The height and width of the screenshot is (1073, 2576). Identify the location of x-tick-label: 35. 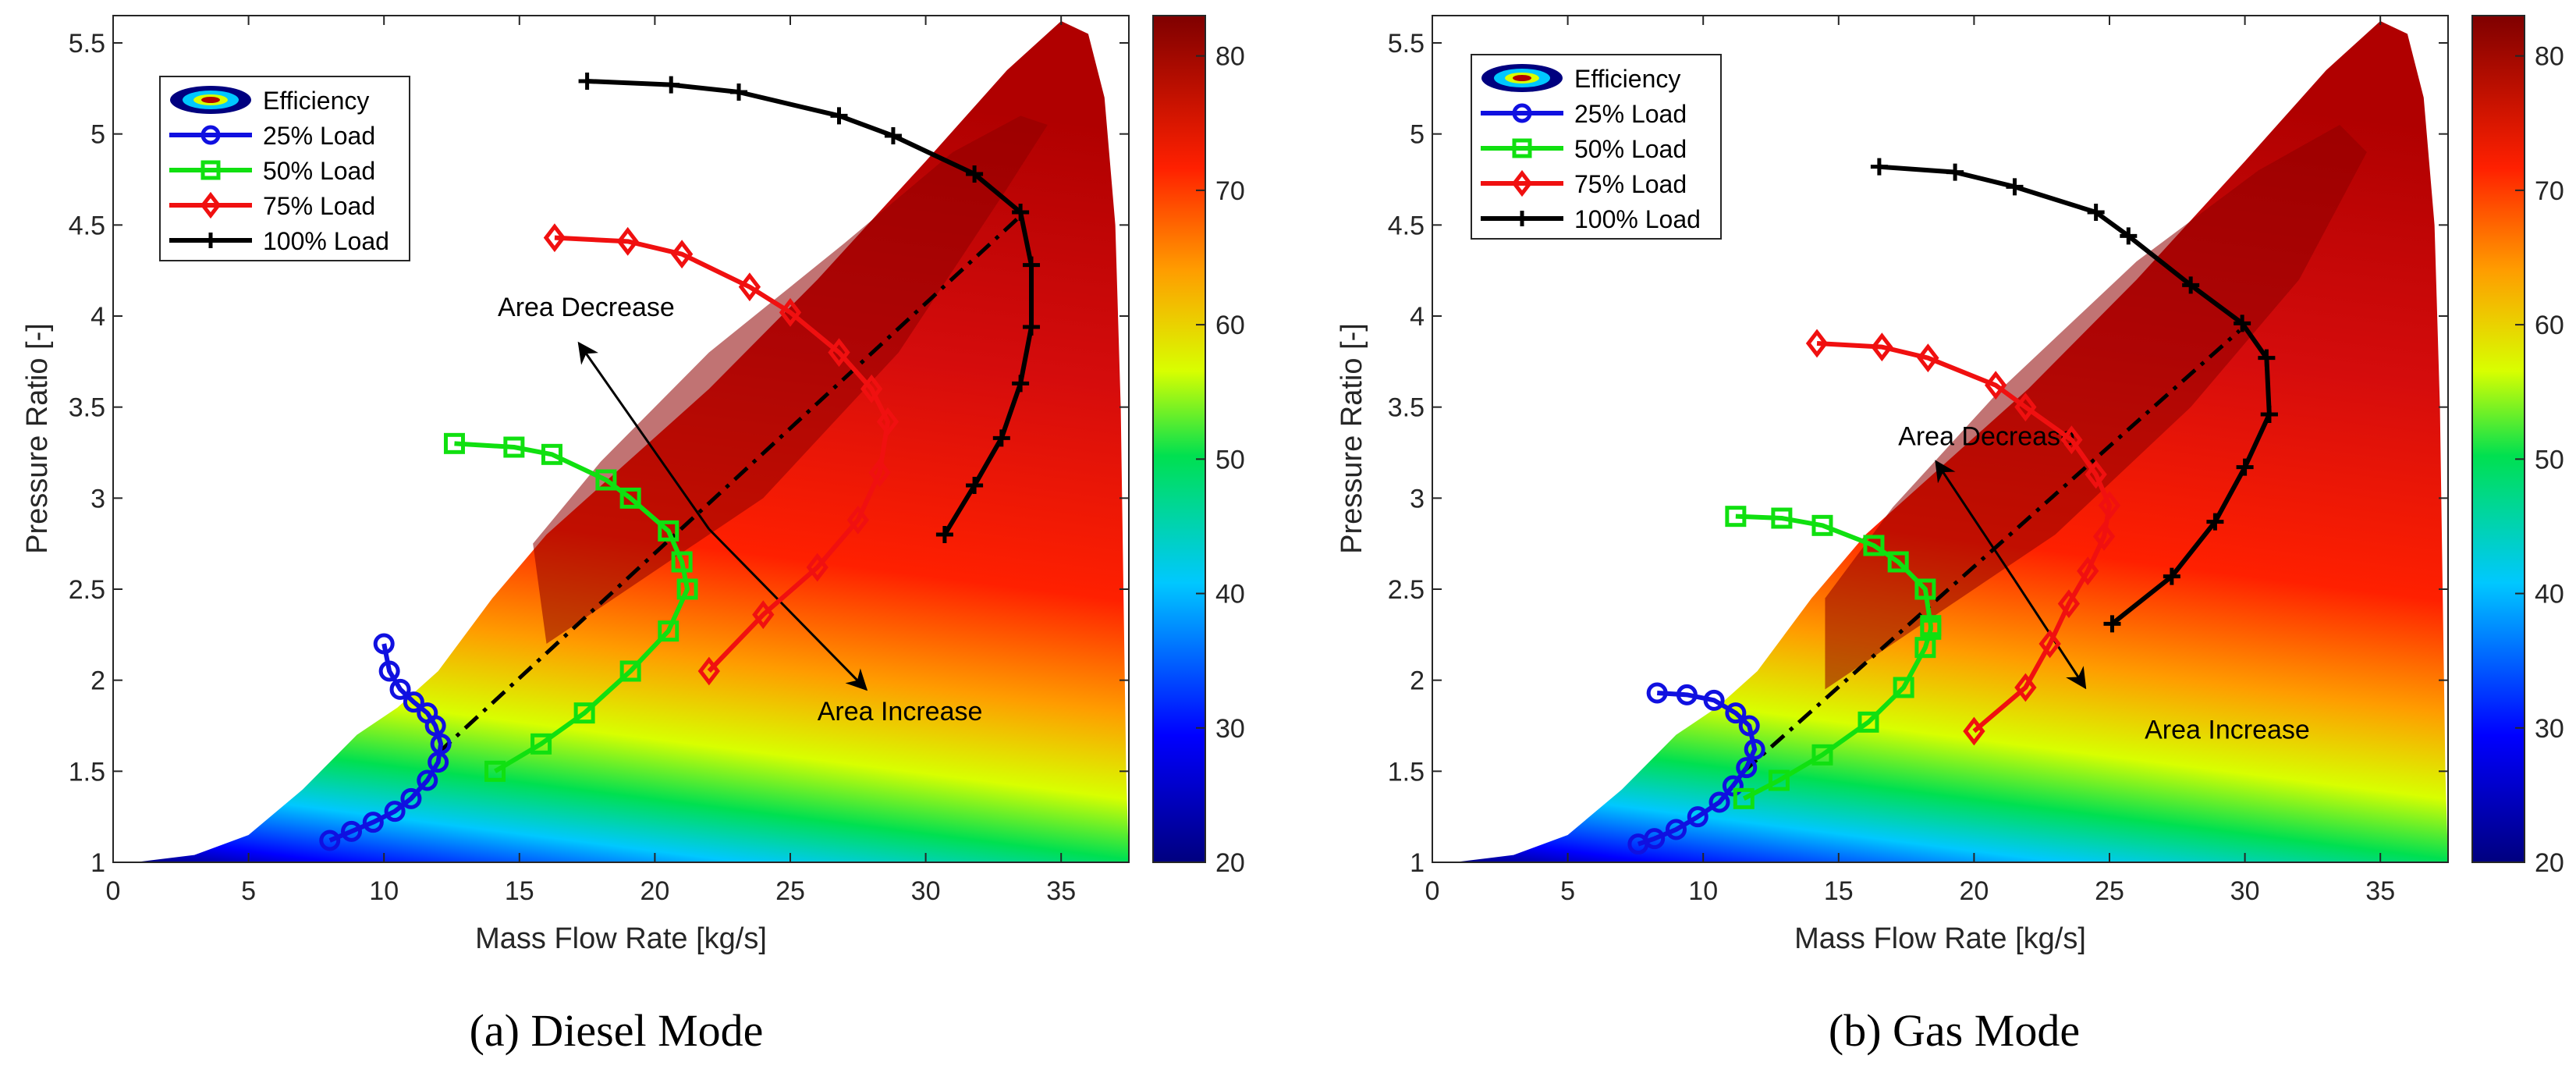
(2380, 891).